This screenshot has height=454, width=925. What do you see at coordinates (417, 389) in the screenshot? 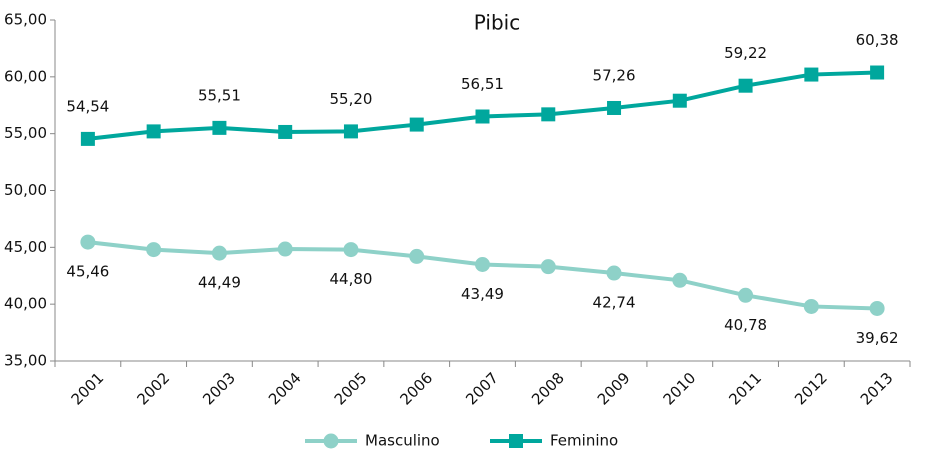
I see `x-tick-label: 2006` at bounding box center [417, 389].